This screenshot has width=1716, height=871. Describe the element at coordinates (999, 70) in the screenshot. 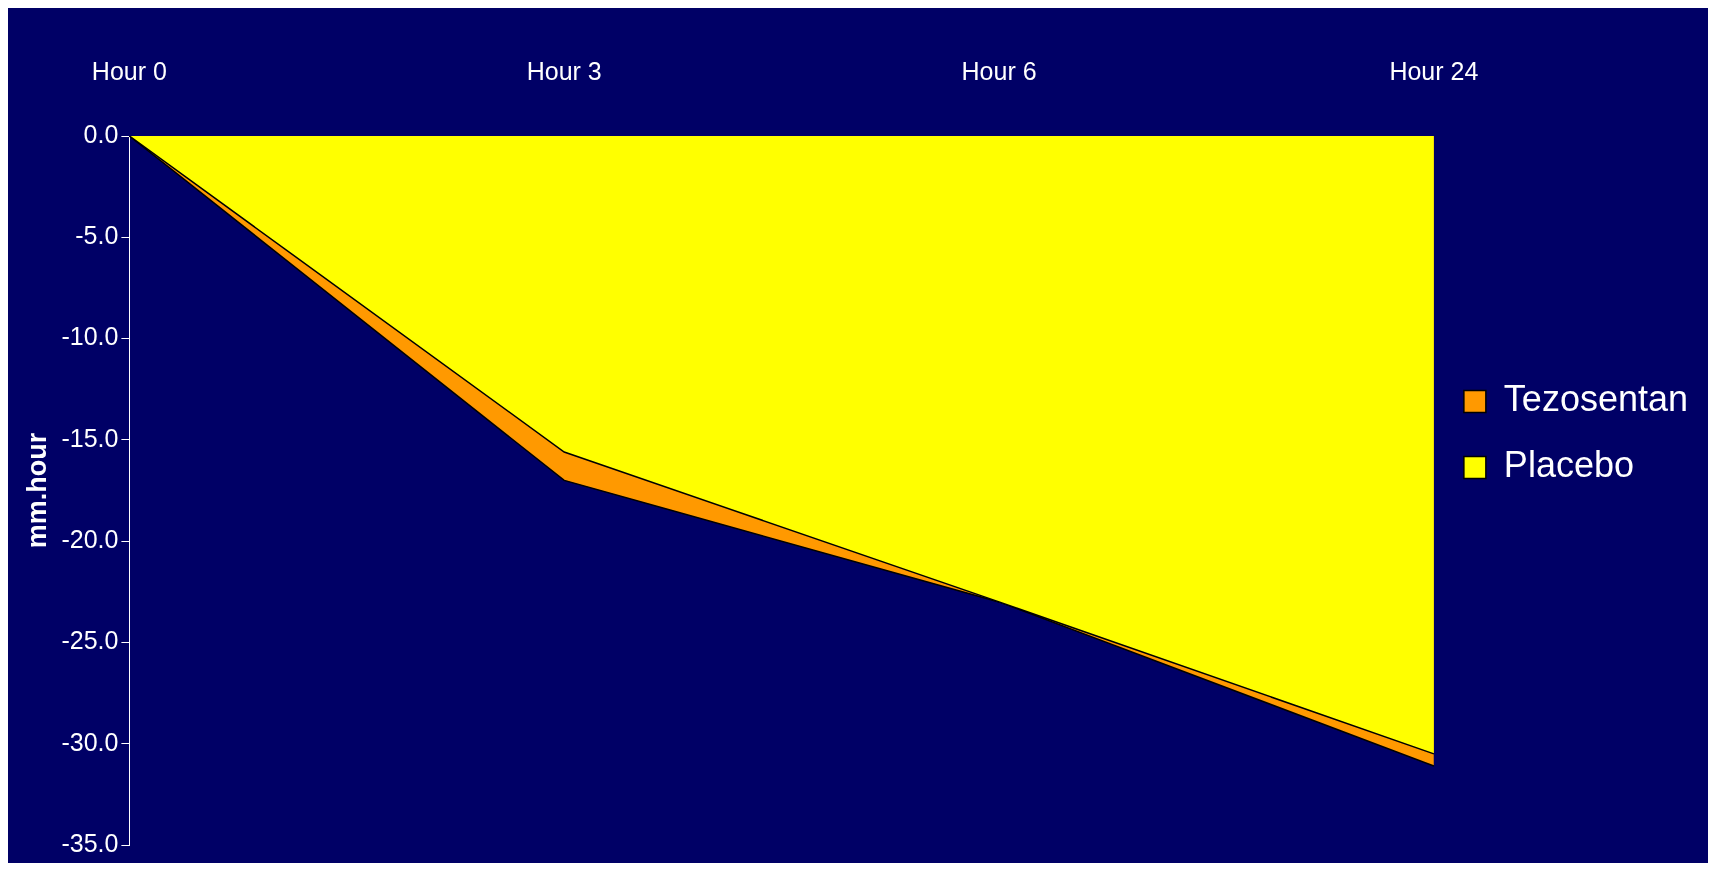

I see `x-tick-label: Hour 6` at that location.